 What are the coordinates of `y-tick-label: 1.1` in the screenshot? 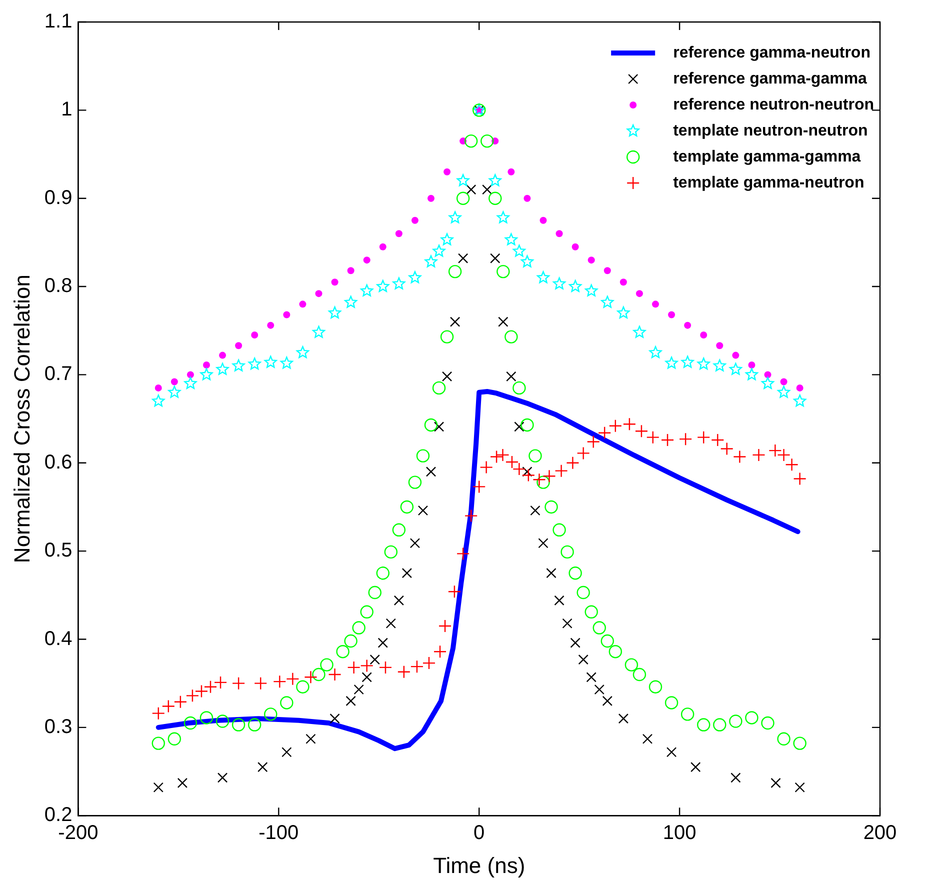 It's located at (58, 21).